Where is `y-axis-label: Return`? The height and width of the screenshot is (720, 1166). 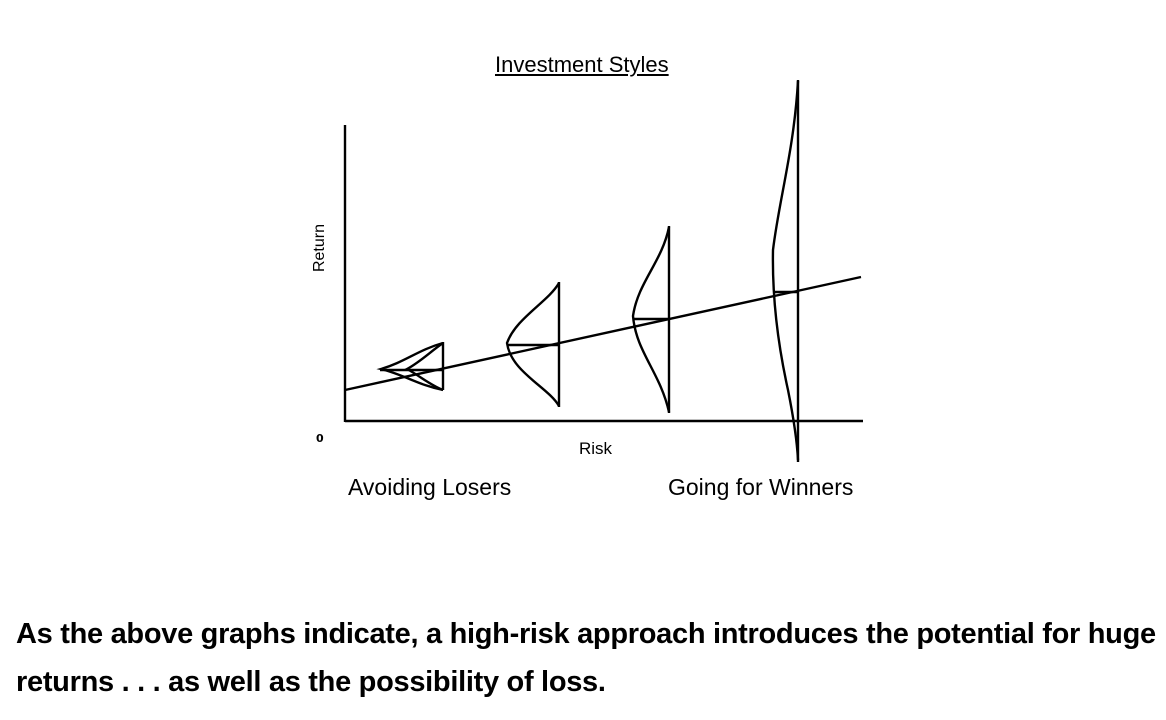
y-axis-label: Return is located at coordinates (319, 248).